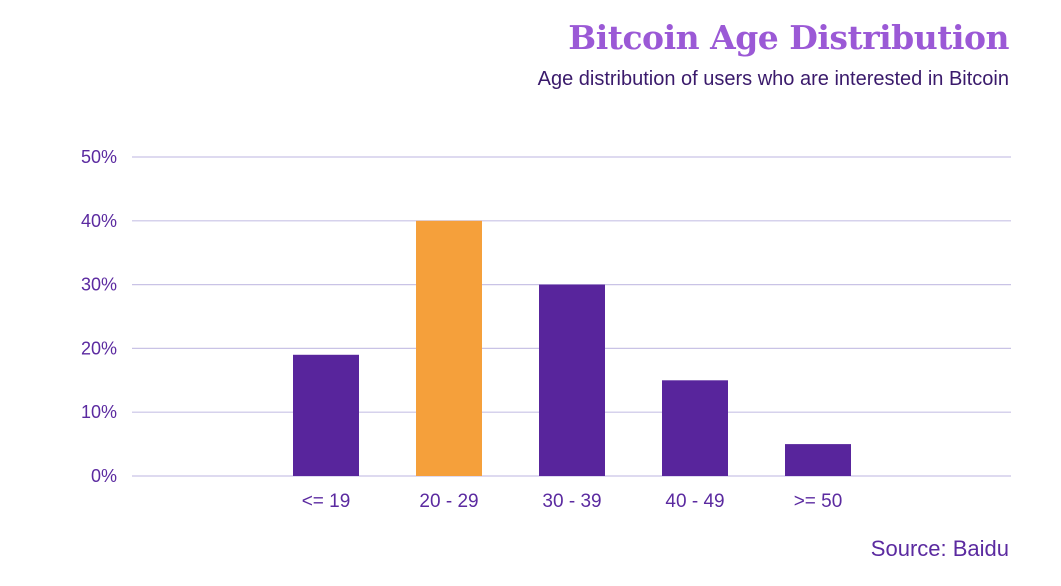 The width and height of the screenshot is (1061, 586). Describe the element at coordinates (818, 501) in the screenshot. I see `x-category-label: >= 50` at that location.